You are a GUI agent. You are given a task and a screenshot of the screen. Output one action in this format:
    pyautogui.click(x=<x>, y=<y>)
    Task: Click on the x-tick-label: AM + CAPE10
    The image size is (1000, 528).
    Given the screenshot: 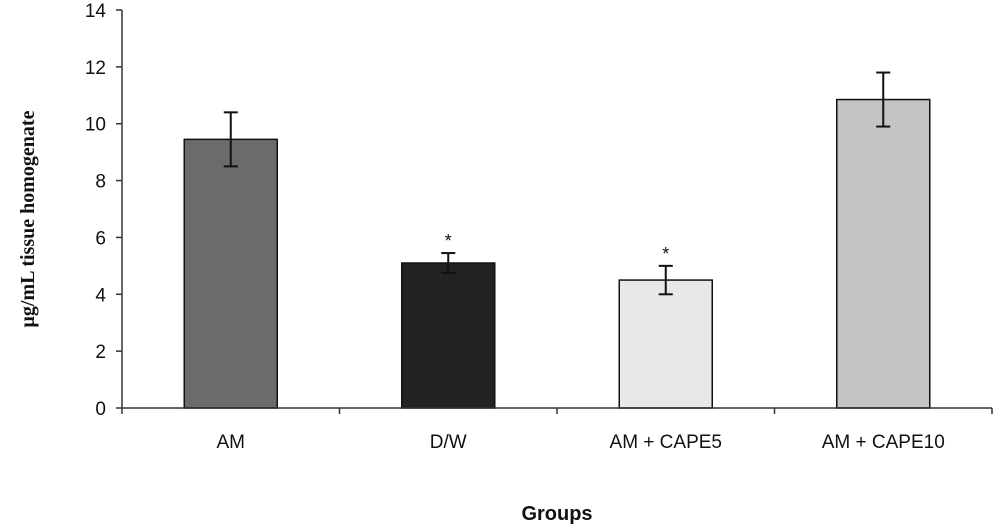 What is the action you would take?
    pyautogui.click(x=883, y=442)
    